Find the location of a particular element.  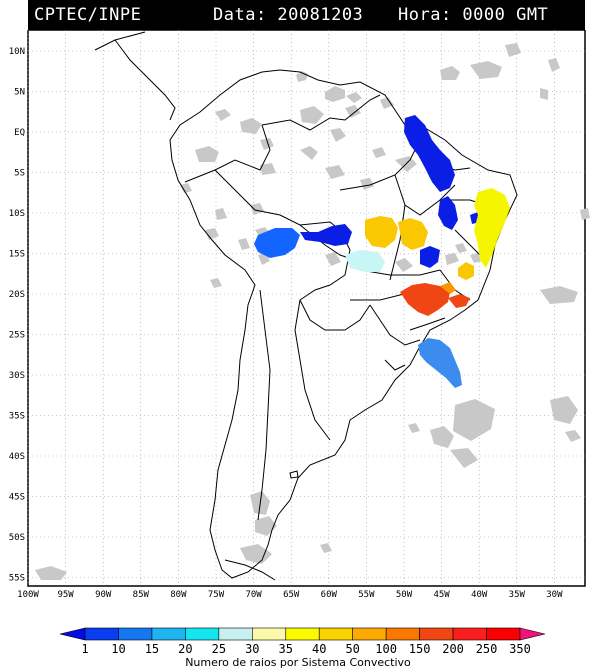

colorbar-cells is located at coordinates (302, 634).